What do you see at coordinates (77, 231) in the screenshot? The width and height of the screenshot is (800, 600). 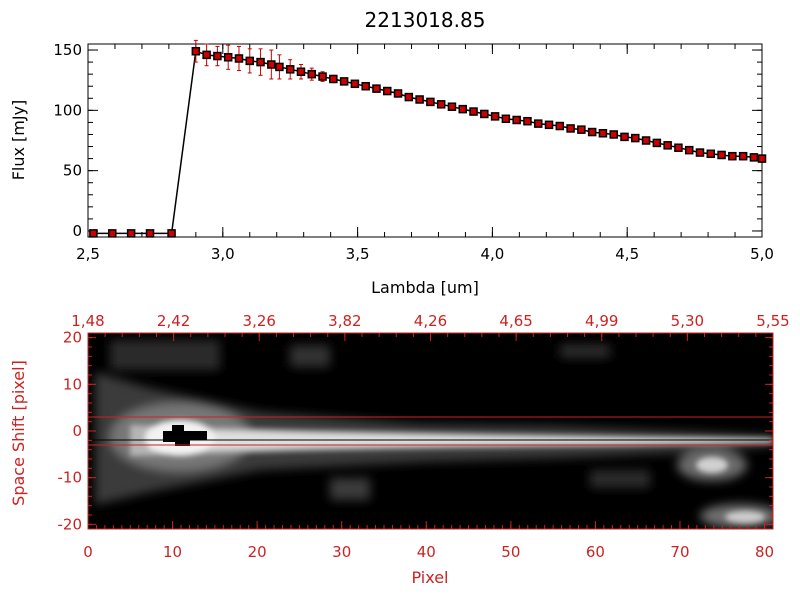 I see `spectrum-ytick-label: 0` at bounding box center [77, 231].